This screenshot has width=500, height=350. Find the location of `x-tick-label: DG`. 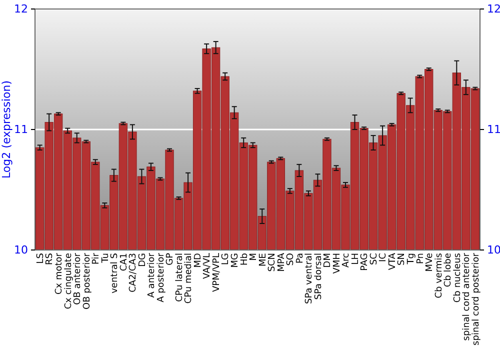

x-tick-label: DG is located at coordinates (143, 259).